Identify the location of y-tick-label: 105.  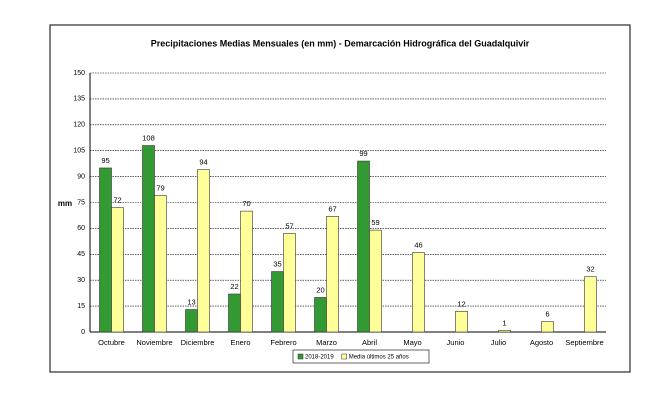
(79, 151).